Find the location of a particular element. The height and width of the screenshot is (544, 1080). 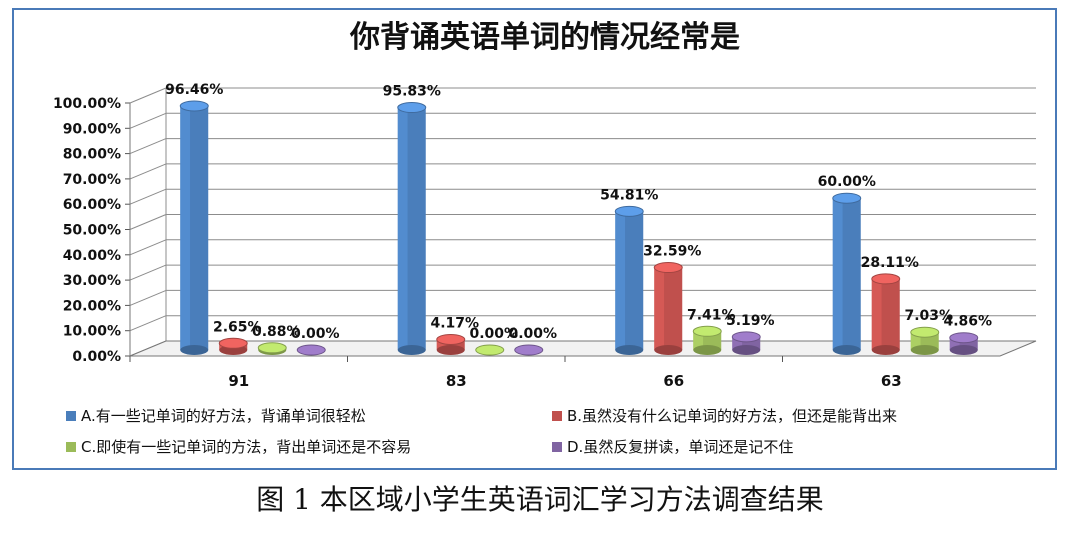

chart-title: 你背诵英语单词的情况经常是 is located at coordinates (544, 37).